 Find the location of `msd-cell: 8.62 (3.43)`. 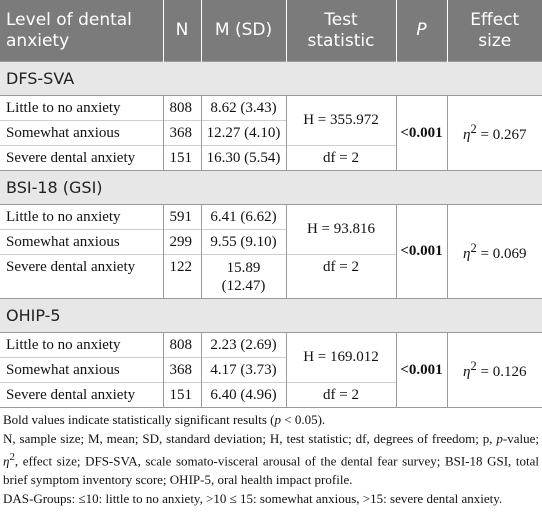

msd-cell: 8.62 (3.43) is located at coordinates (243, 108).